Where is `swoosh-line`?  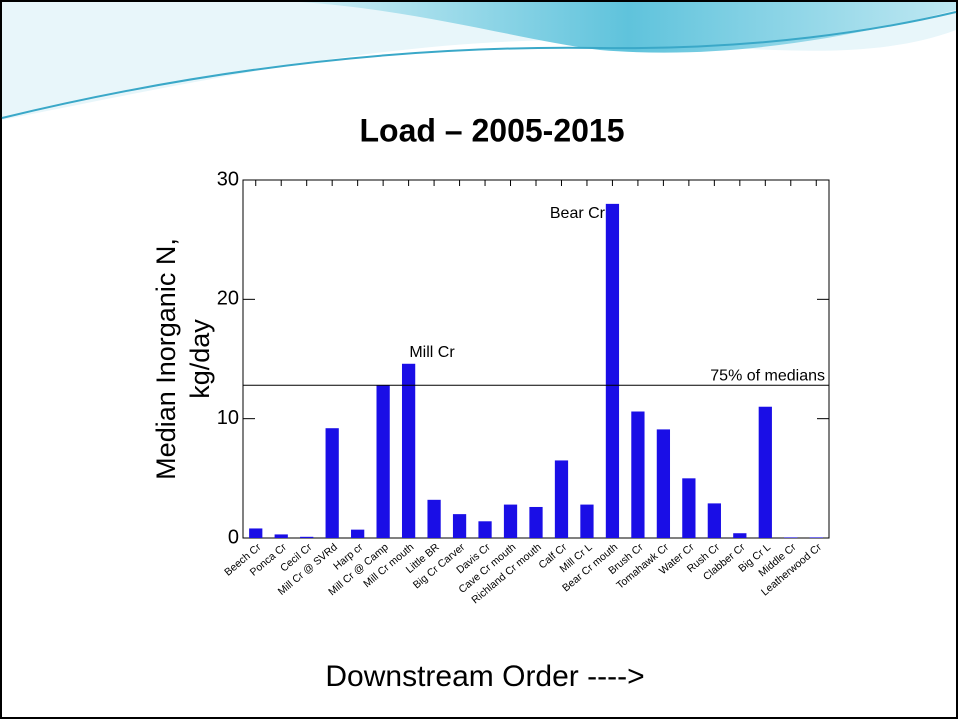 swoosh-line is located at coordinates (479, 65).